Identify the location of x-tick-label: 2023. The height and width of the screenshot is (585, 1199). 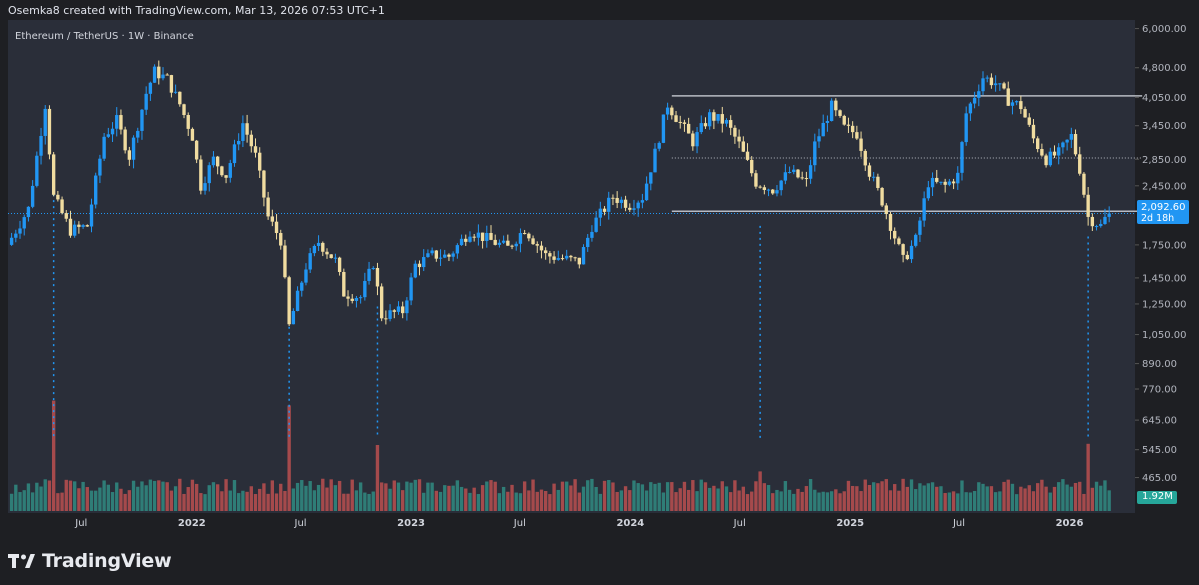
(411, 523).